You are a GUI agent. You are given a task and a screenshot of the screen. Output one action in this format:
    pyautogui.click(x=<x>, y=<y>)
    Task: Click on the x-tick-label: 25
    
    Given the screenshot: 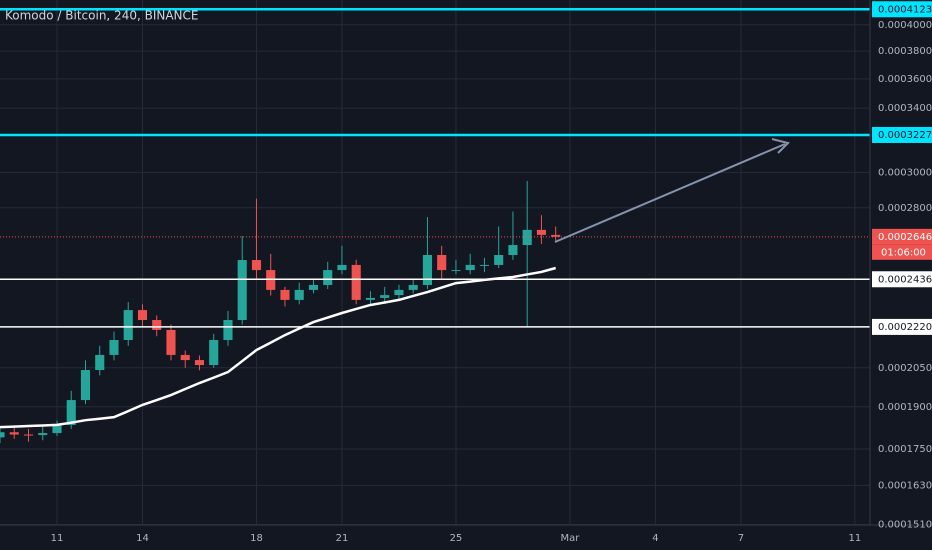 What is the action you would take?
    pyautogui.click(x=456, y=538)
    